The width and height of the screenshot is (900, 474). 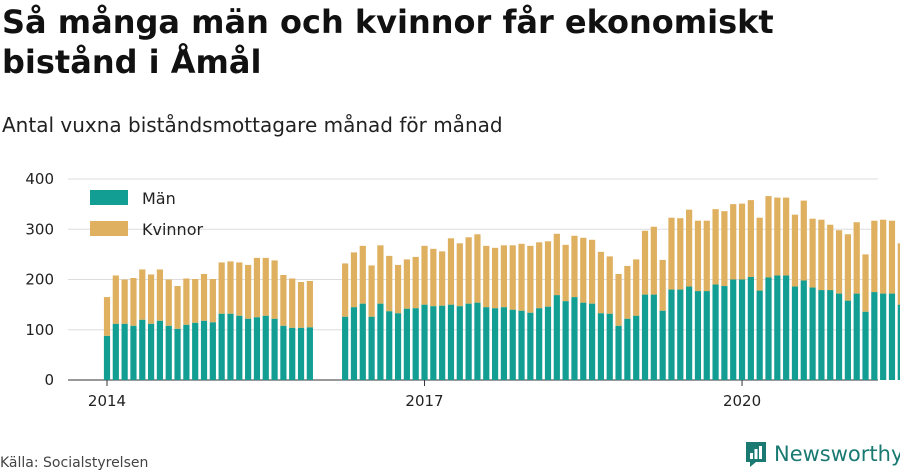 What do you see at coordinates (146, 214) in the screenshot?
I see `legend: Män Kvinnor` at bounding box center [146, 214].